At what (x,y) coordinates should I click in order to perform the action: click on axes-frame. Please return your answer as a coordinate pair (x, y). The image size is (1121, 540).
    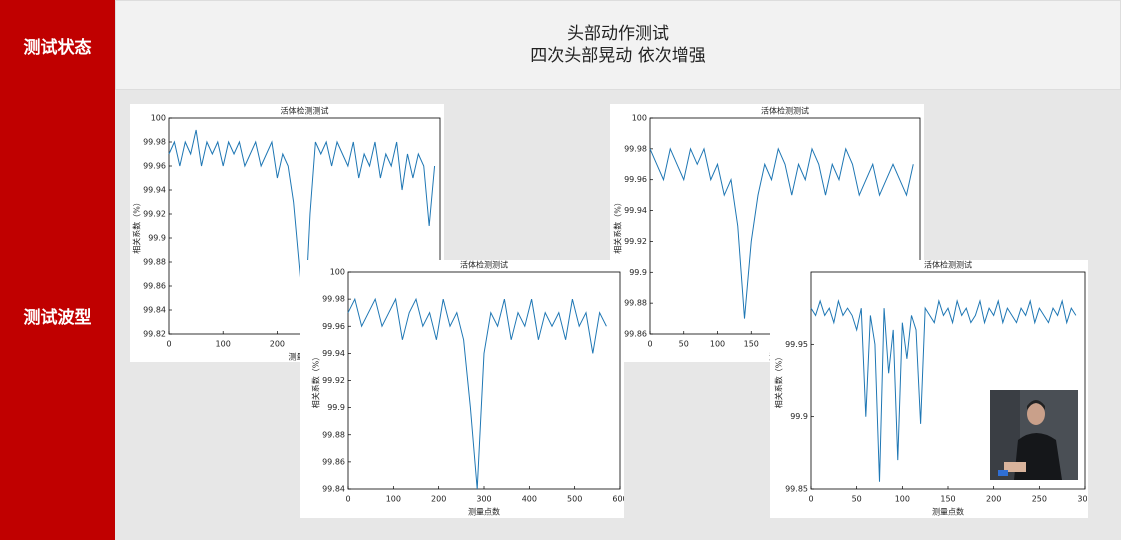
    Looking at the image, I should click on (484, 380).